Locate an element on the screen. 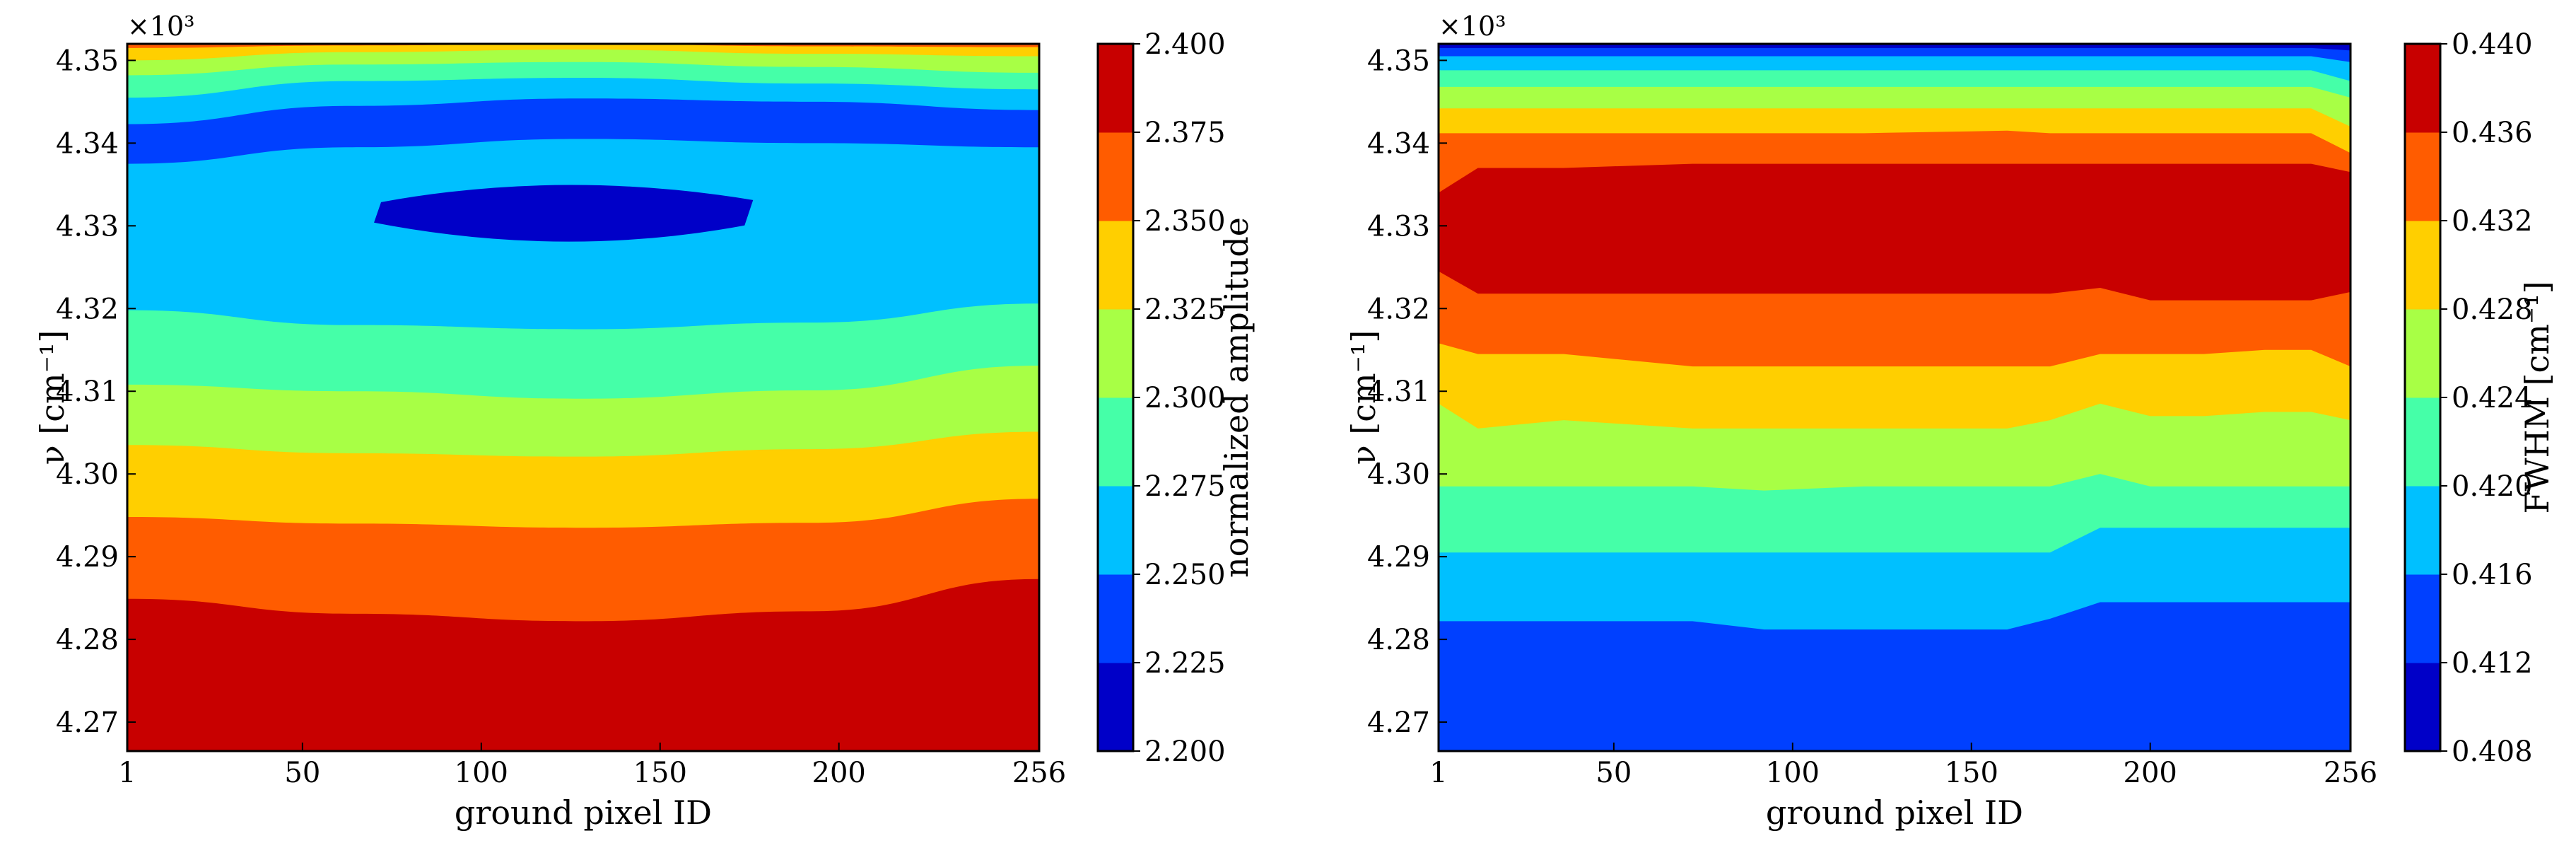  colorbar-tick-label: 0.424 is located at coordinates (2493, 398).